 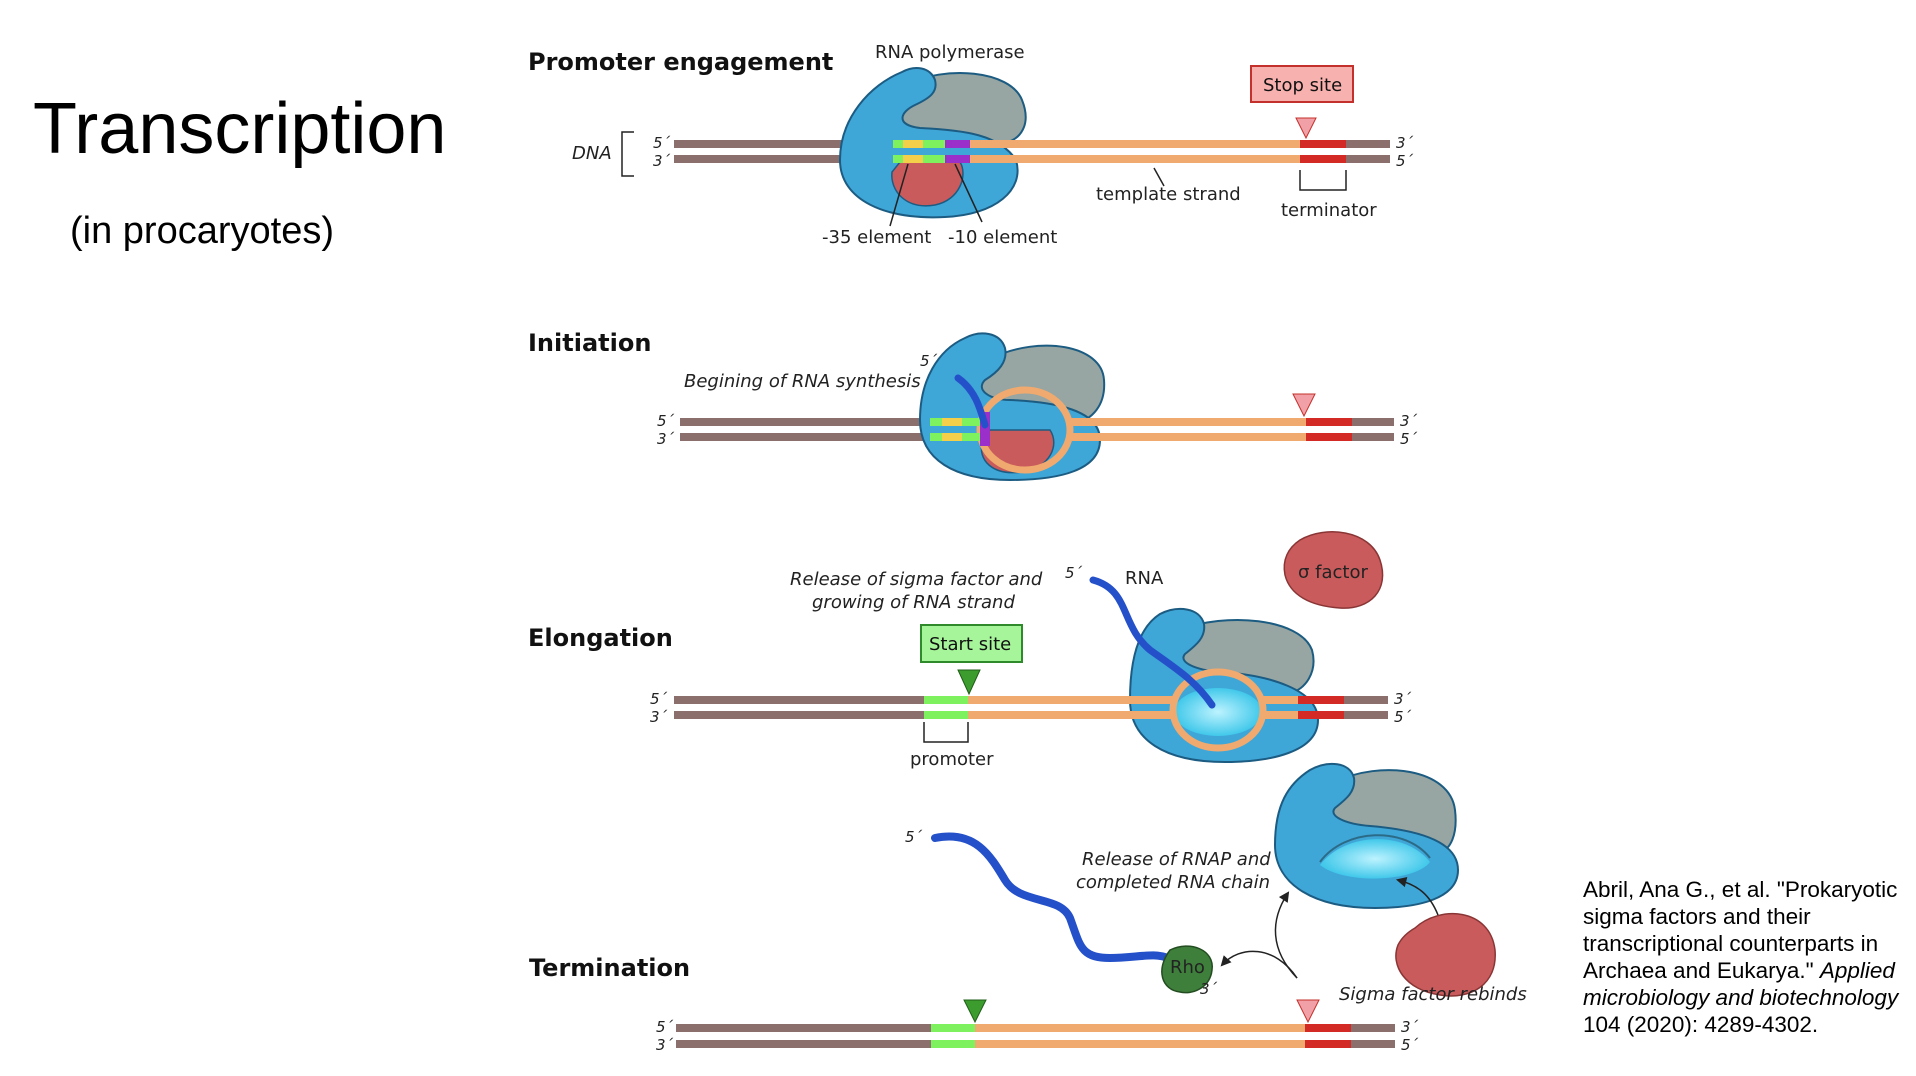 I want to click on stop-site-box, so click(x=1302, y=84).